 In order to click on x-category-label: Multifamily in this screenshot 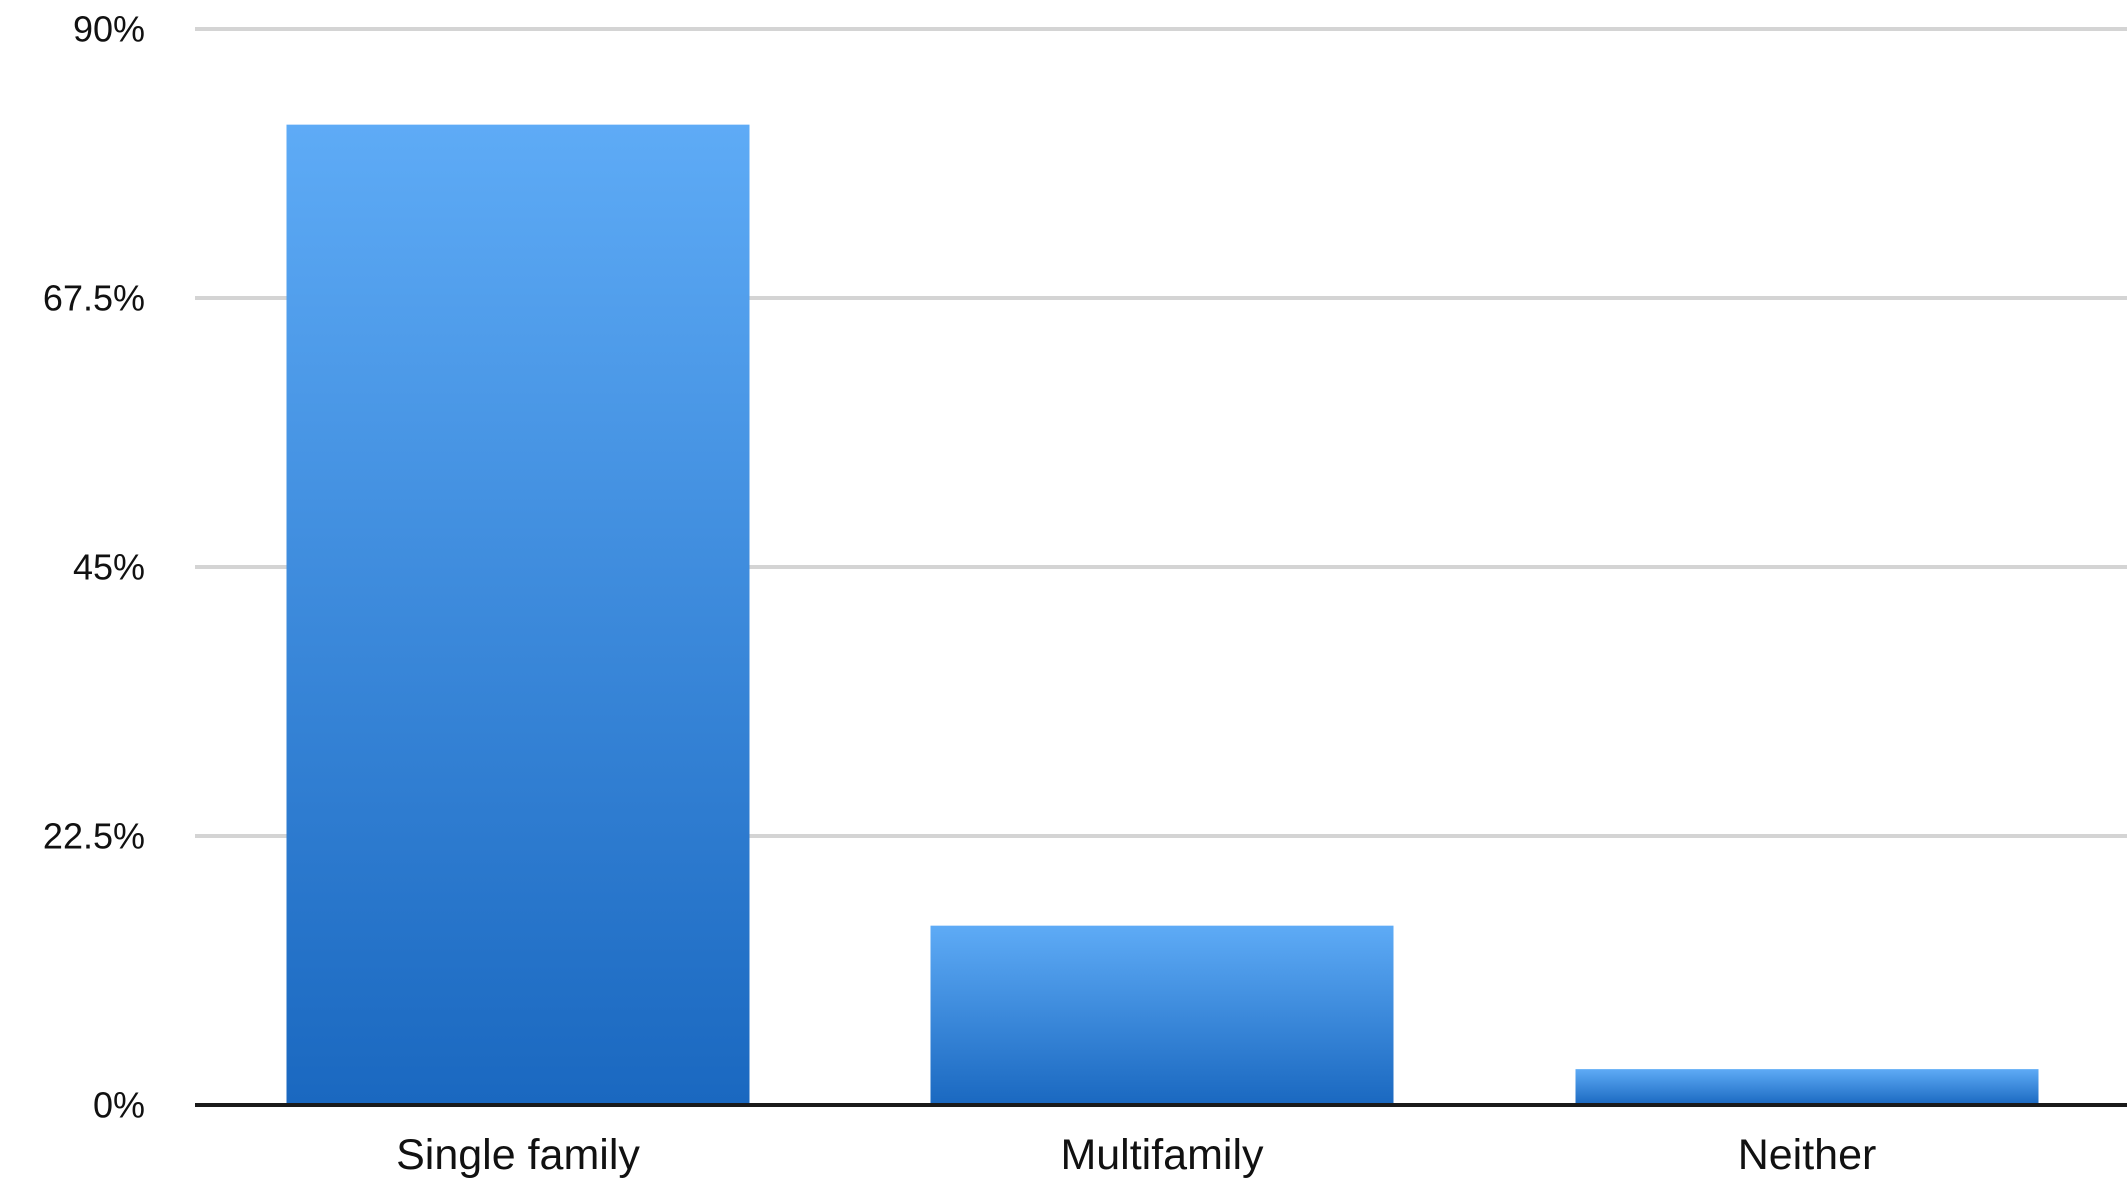, I will do `click(1162, 1155)`.